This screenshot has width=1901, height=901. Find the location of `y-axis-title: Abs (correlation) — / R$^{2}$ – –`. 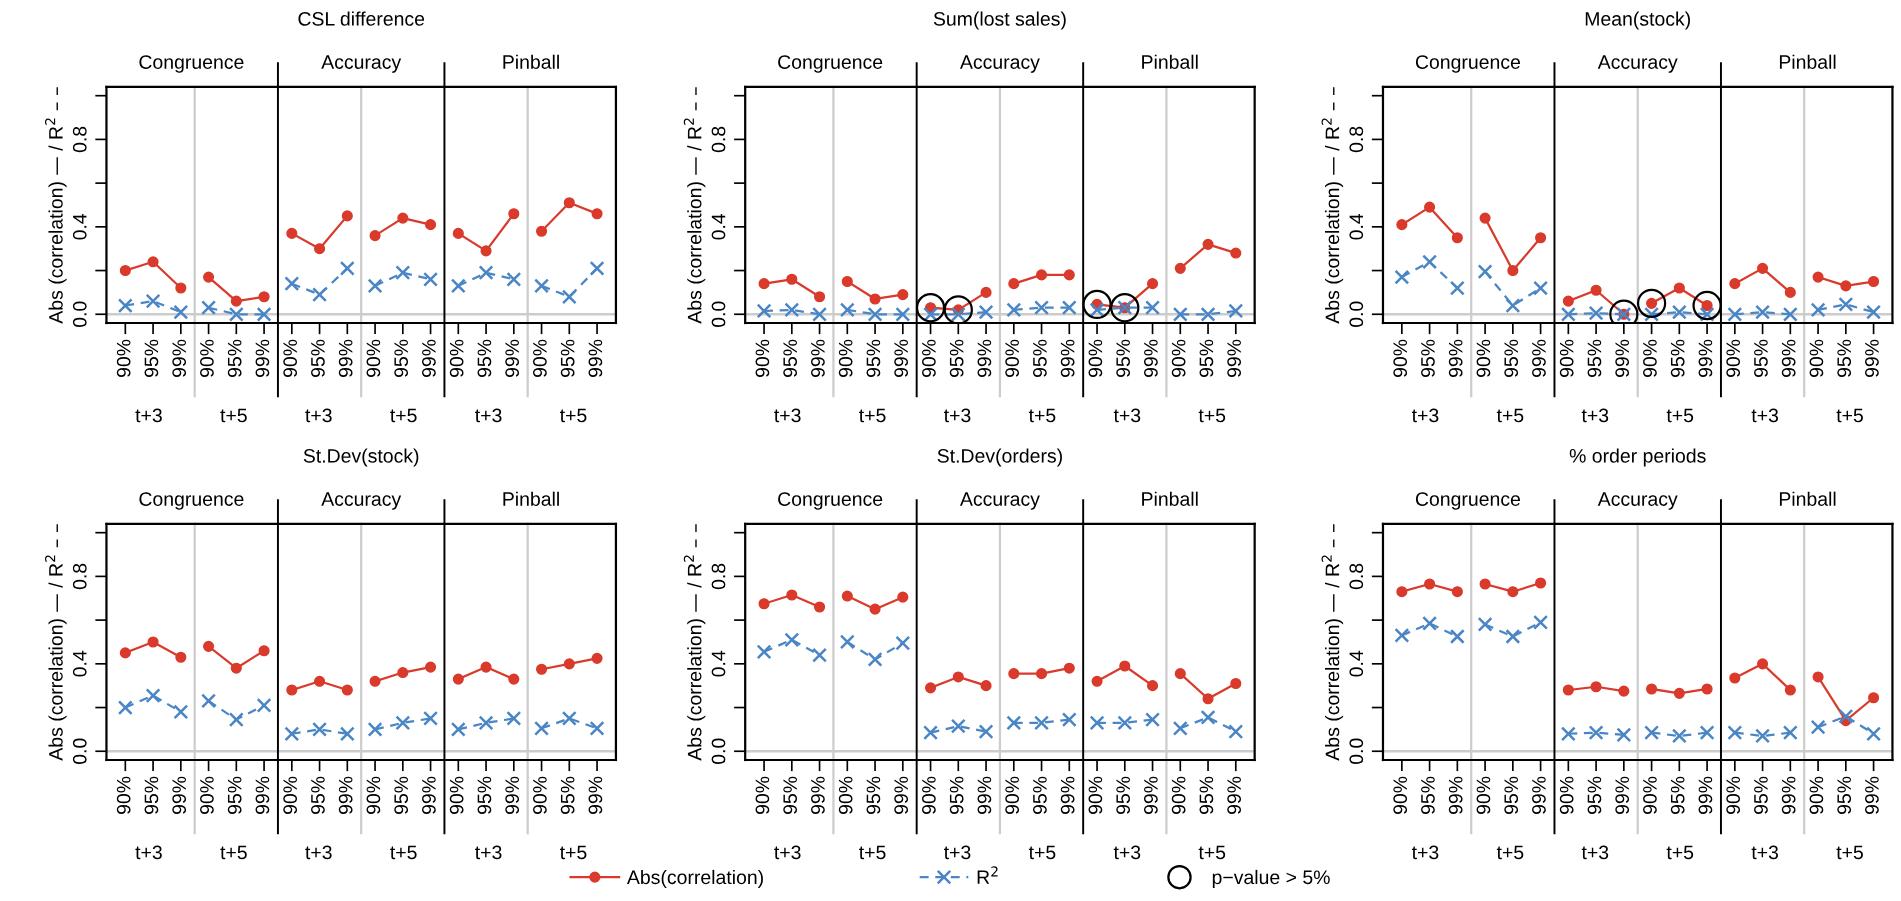

y-axis-title: Abs (correlation) — / R$^{2}$ – – is located at coordinates (56, 642).